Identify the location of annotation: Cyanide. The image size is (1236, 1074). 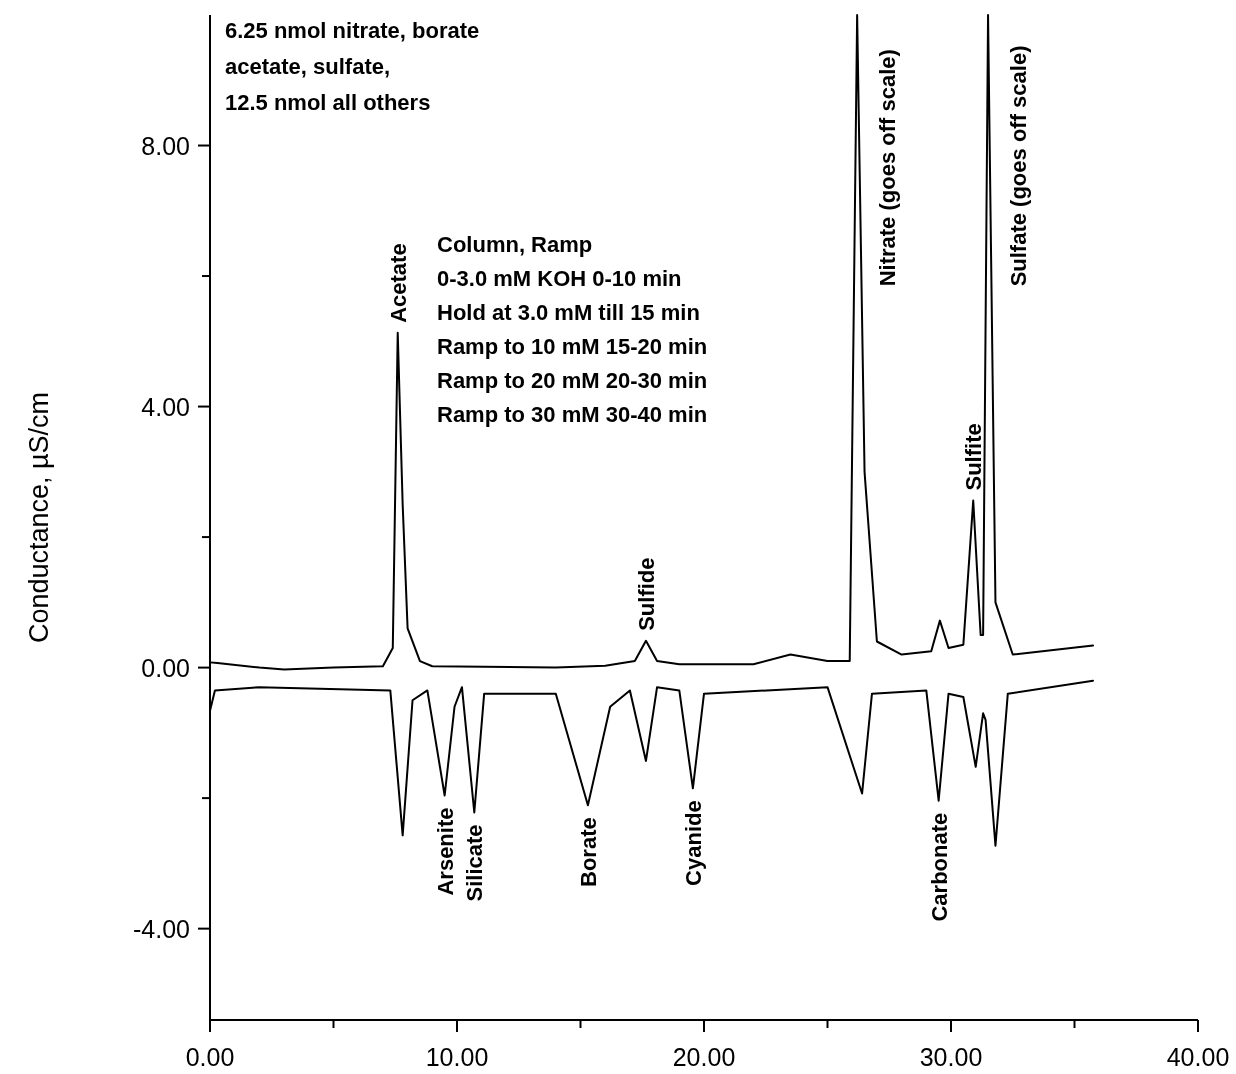
(693, 843).